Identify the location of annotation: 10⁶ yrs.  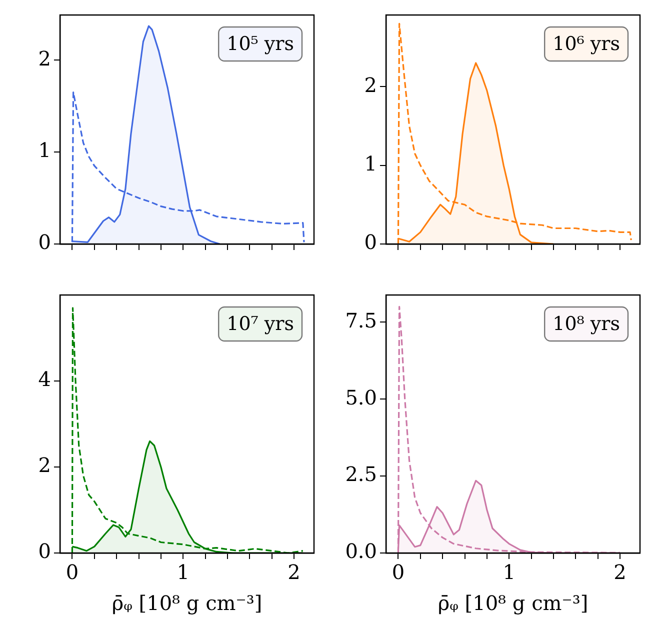
(586, 43).